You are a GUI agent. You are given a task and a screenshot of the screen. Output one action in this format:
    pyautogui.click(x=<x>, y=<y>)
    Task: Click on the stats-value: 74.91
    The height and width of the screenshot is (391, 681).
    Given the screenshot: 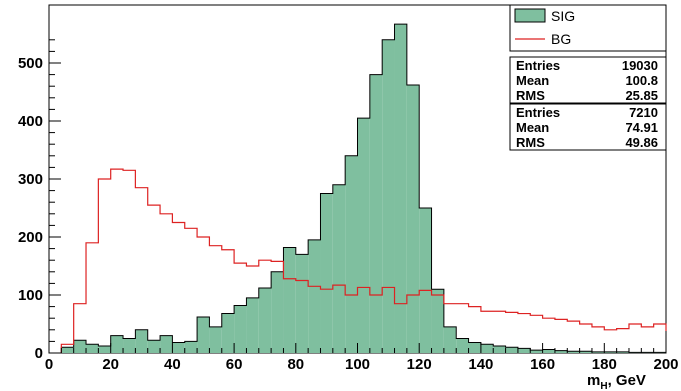 What is the action you would take?
    pyautogui.click(x=641, y=127)
    